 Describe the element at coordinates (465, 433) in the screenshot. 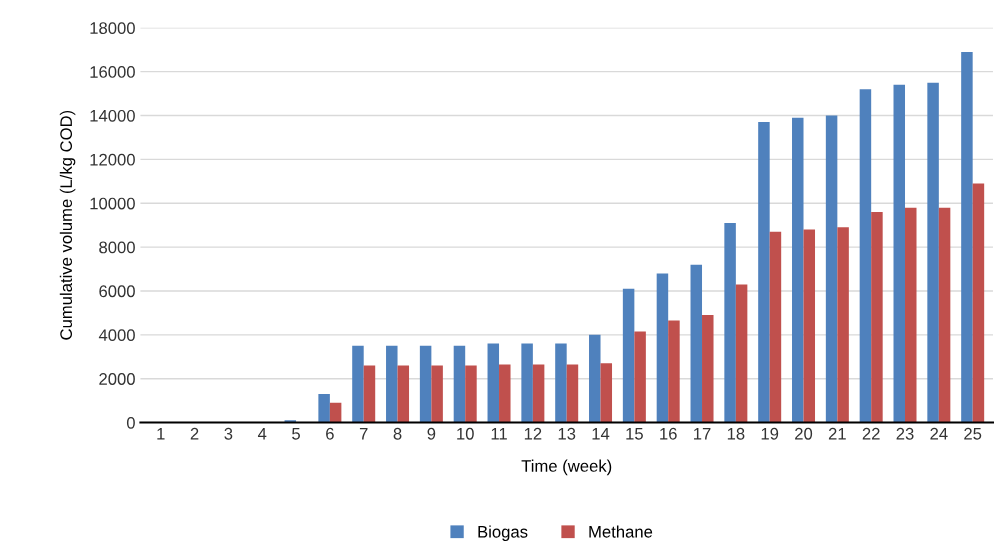

I see `x-tick-label: 10` at that location.